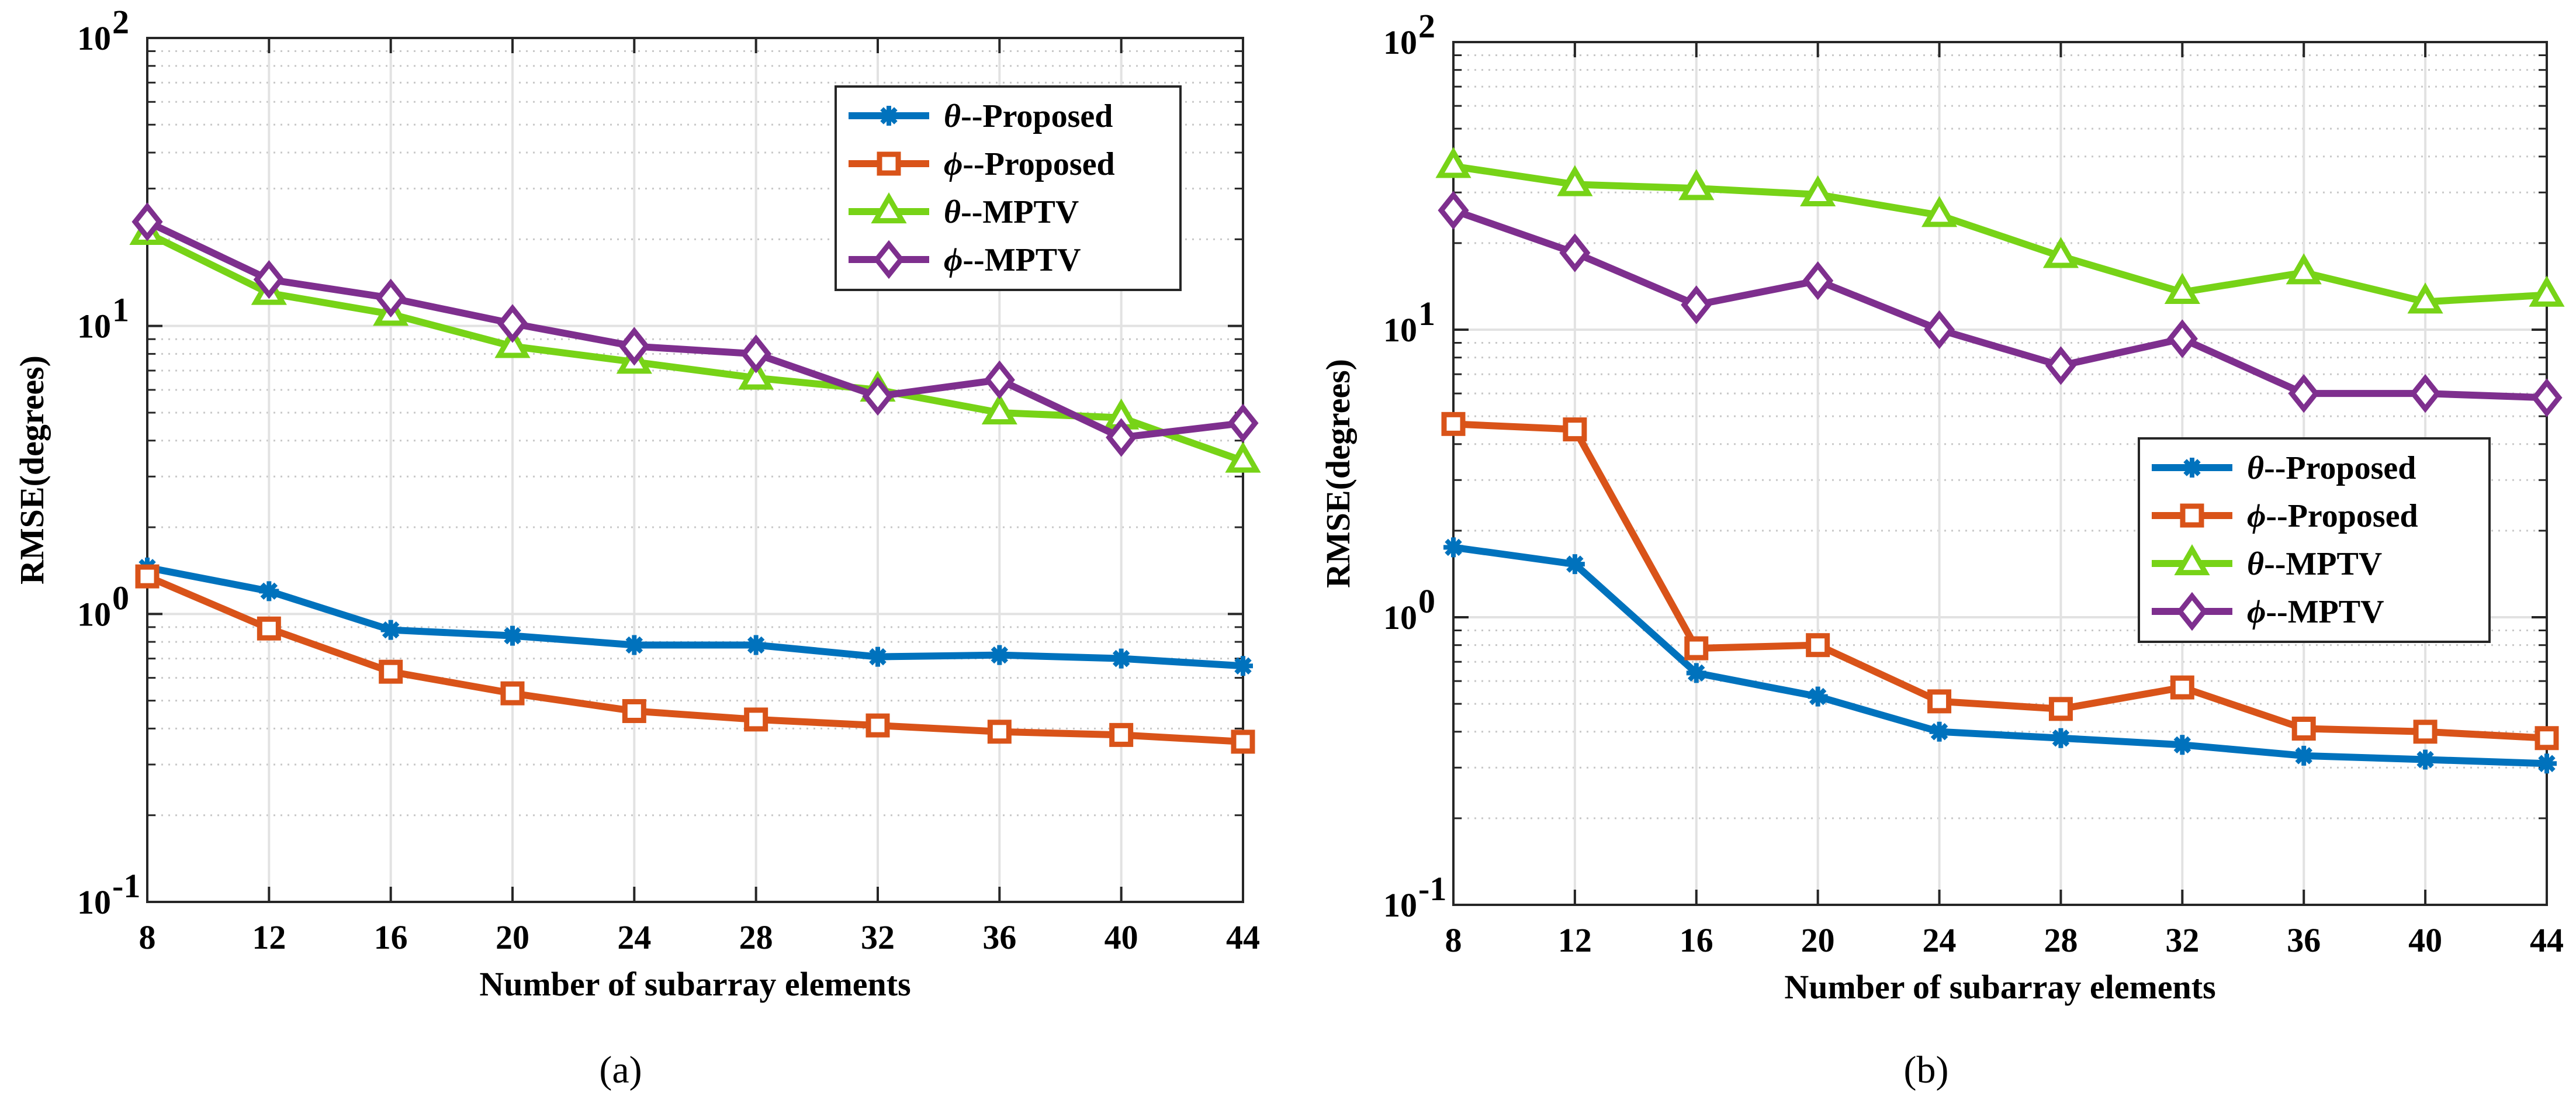 The width and height of the screenshot is (2576, 1103). What do you see at coordinates (1926, 1070) in the screenshot?
I see `panel-caption: (b)` at bounding box center [1926, 1070].